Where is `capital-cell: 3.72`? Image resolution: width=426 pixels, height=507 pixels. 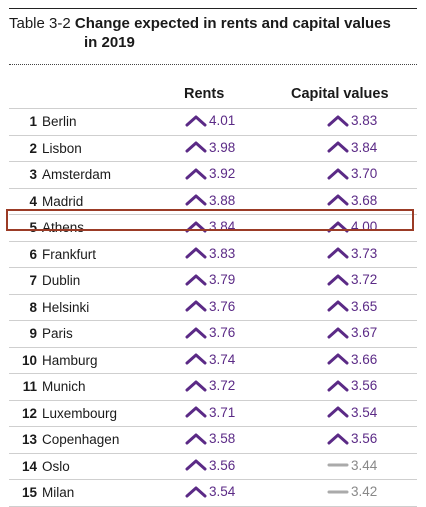 capital-cell: 3.72 is located at coordinates (352, 279).